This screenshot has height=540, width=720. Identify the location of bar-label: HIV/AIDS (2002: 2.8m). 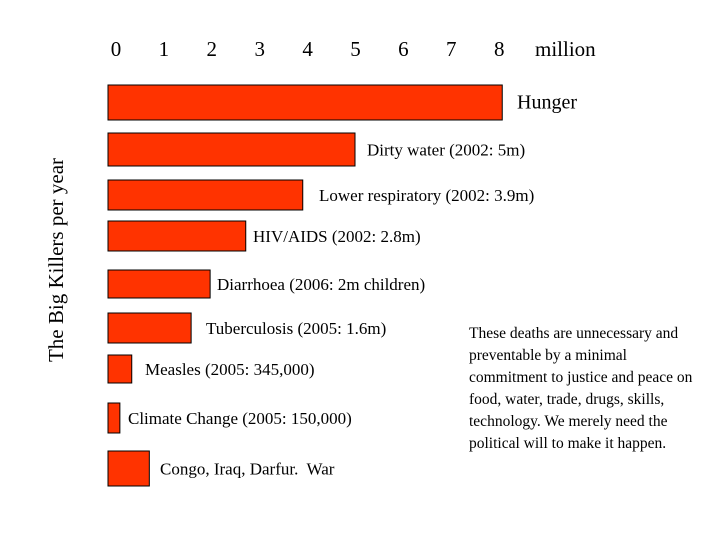
(337, 236).